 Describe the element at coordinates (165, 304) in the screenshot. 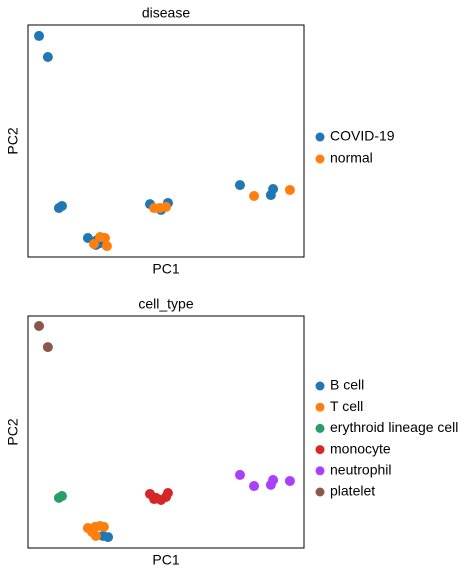

I see `chart-title: cell_type` at that location.